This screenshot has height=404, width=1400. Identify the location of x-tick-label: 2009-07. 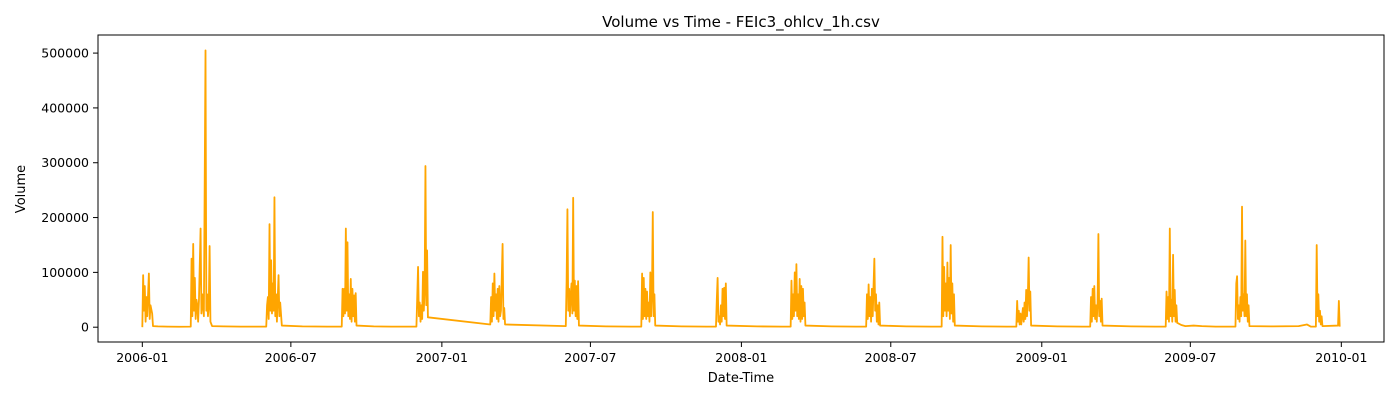
(1190, 357).